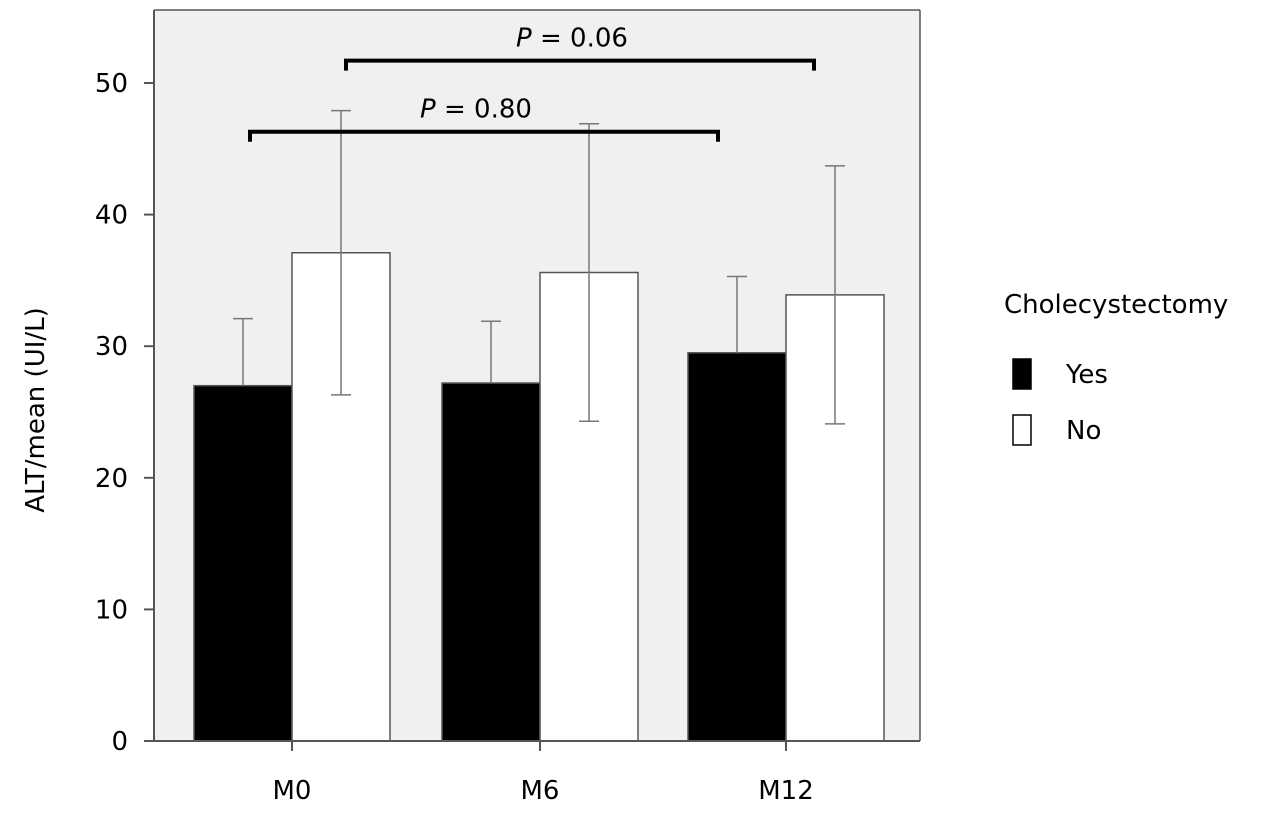 Image resolution: width=1266 pixels, height=820 pixels. Describe the element at coordinates (1116, 305) in the screenshot. I see `legend-title: Cholecystectomy` at that location.